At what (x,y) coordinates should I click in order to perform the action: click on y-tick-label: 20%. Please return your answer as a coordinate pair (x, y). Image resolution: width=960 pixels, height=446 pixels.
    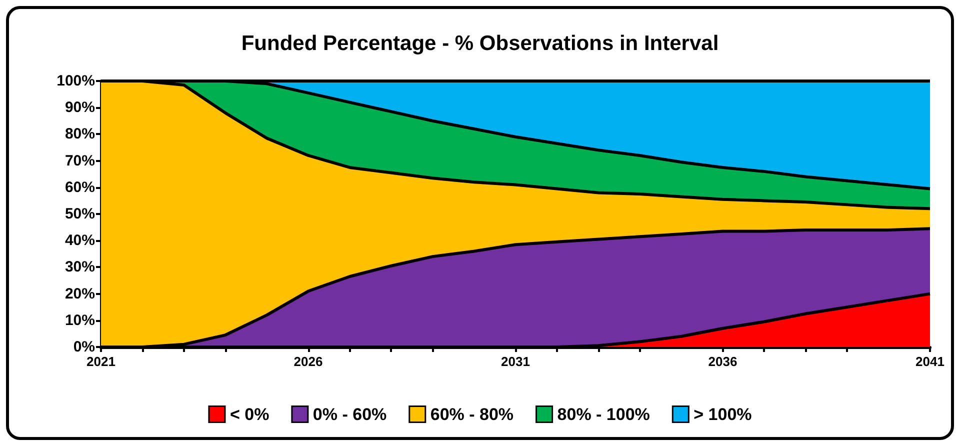
    Looking at the image, I should click on (79, 293).